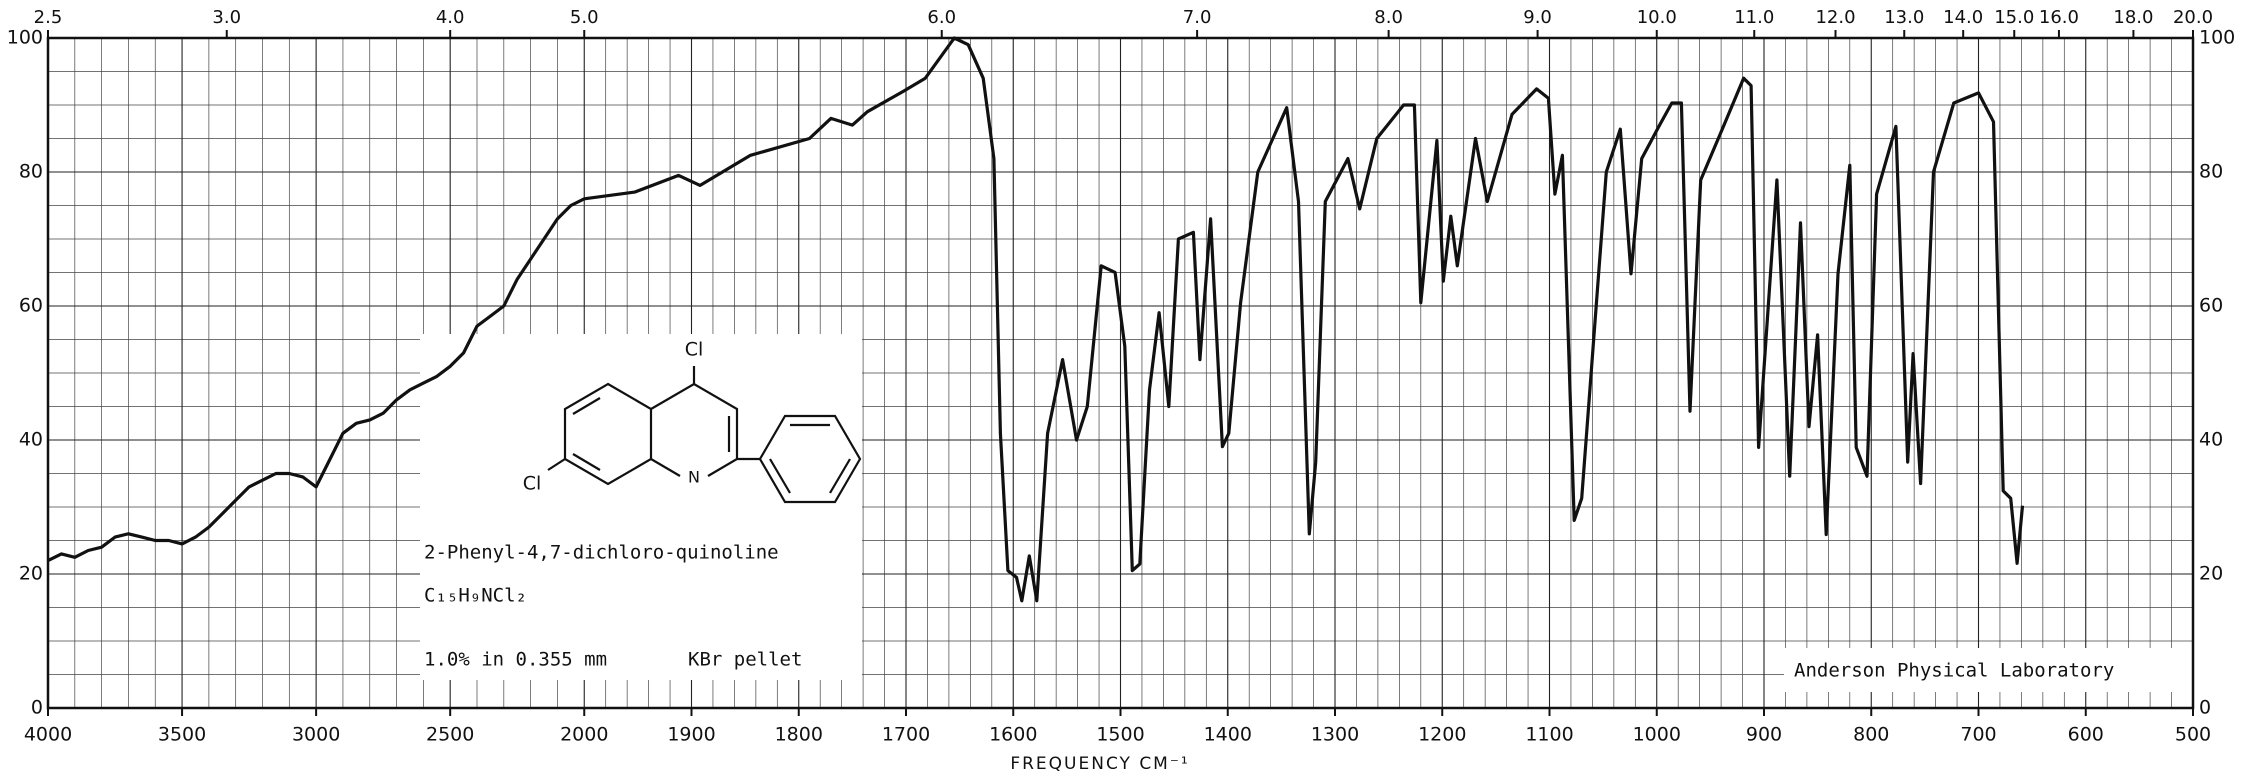  Describe the element at coordinates (745, 660) in the screenshot. I see `medium-note: KBr pellet` at that location.